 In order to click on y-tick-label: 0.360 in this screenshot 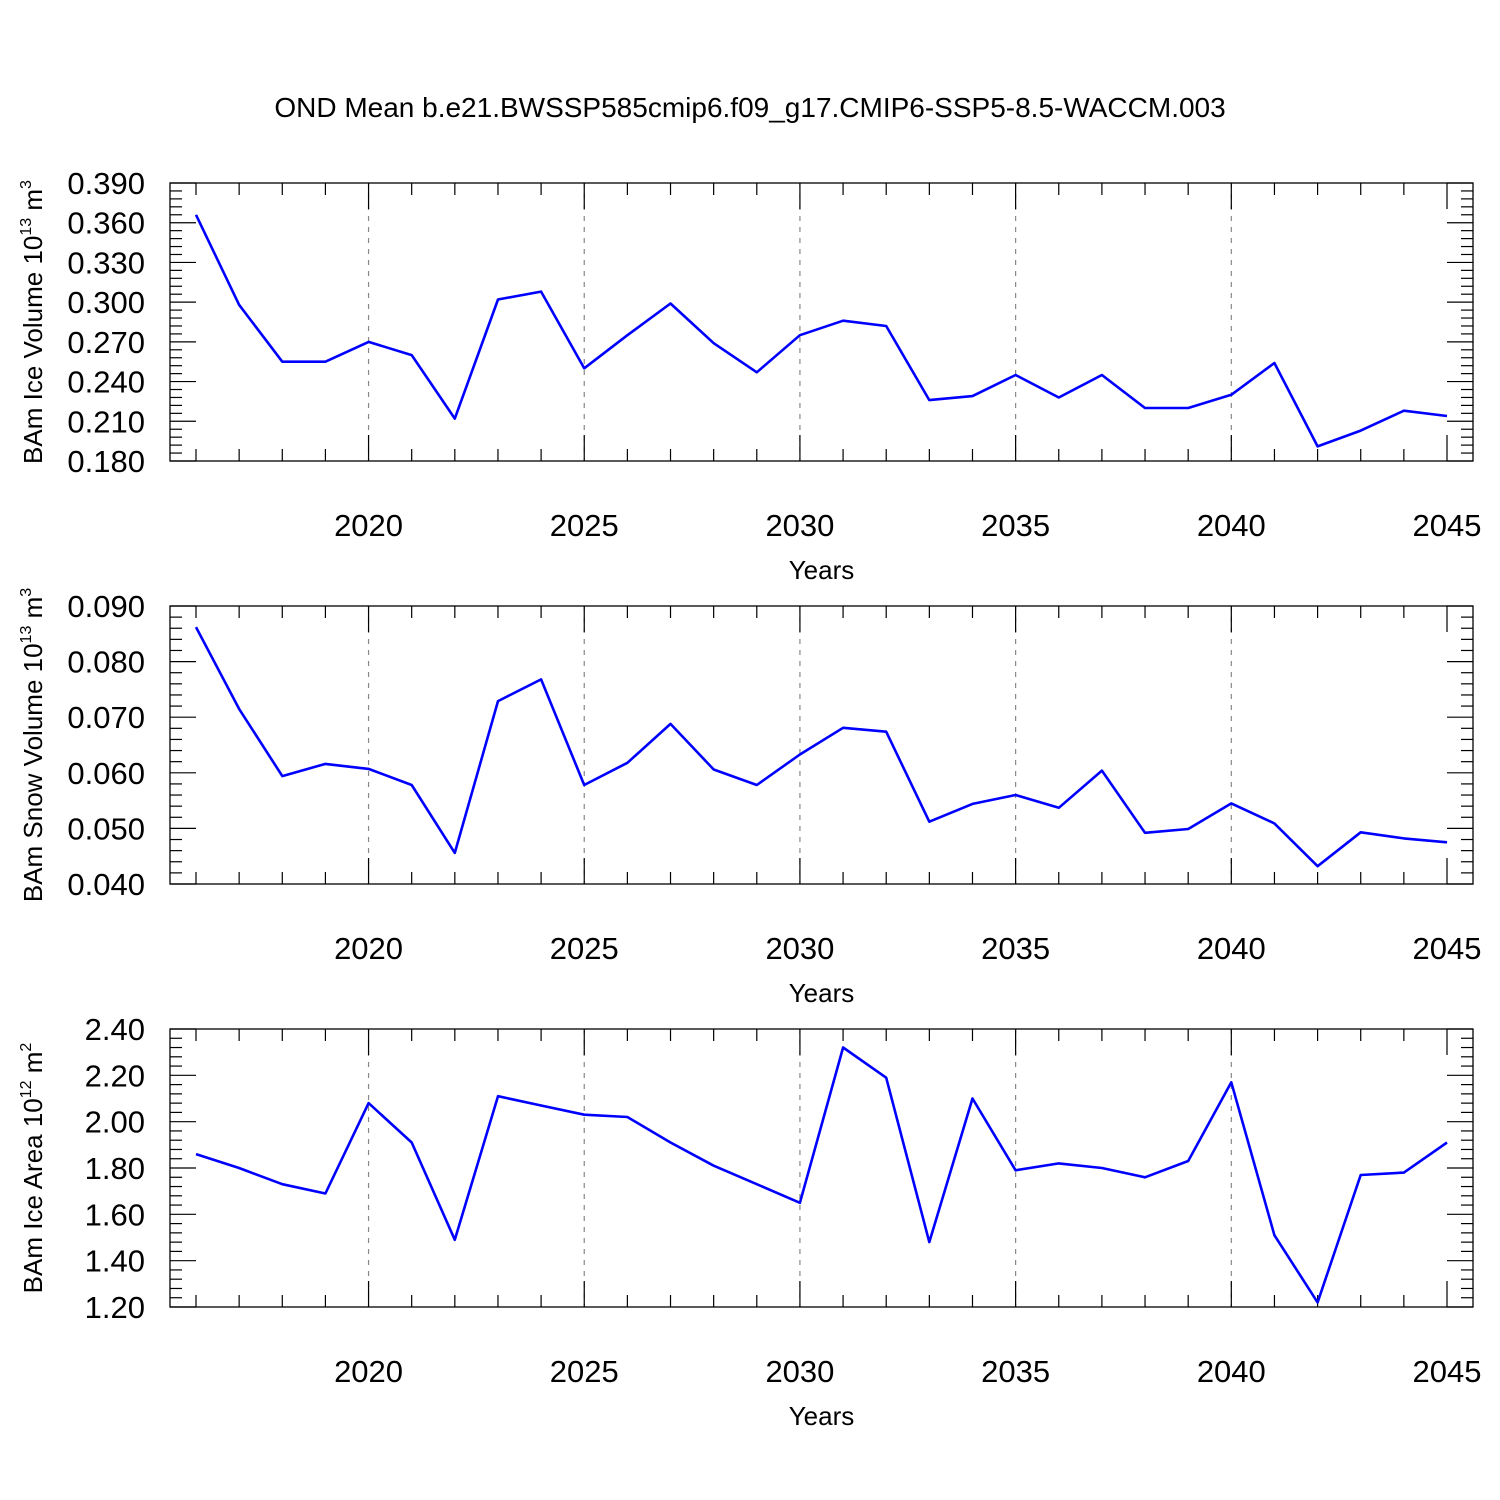, I will do `click(106, 223)`.